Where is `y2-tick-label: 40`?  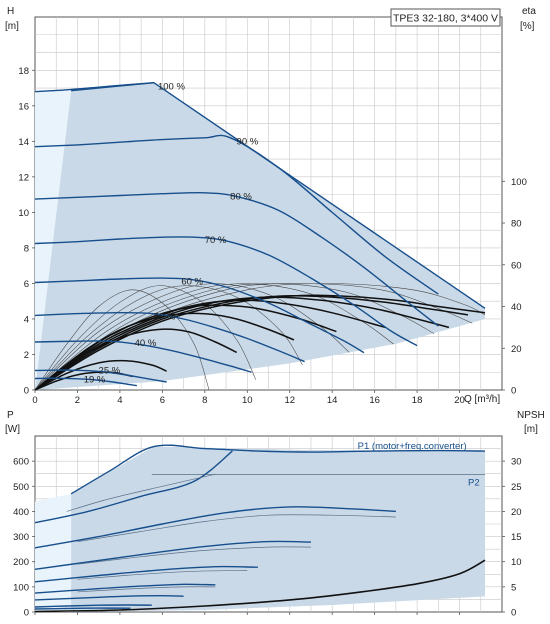 y2-tick-label: 40 is located at coordinates (516, 307).